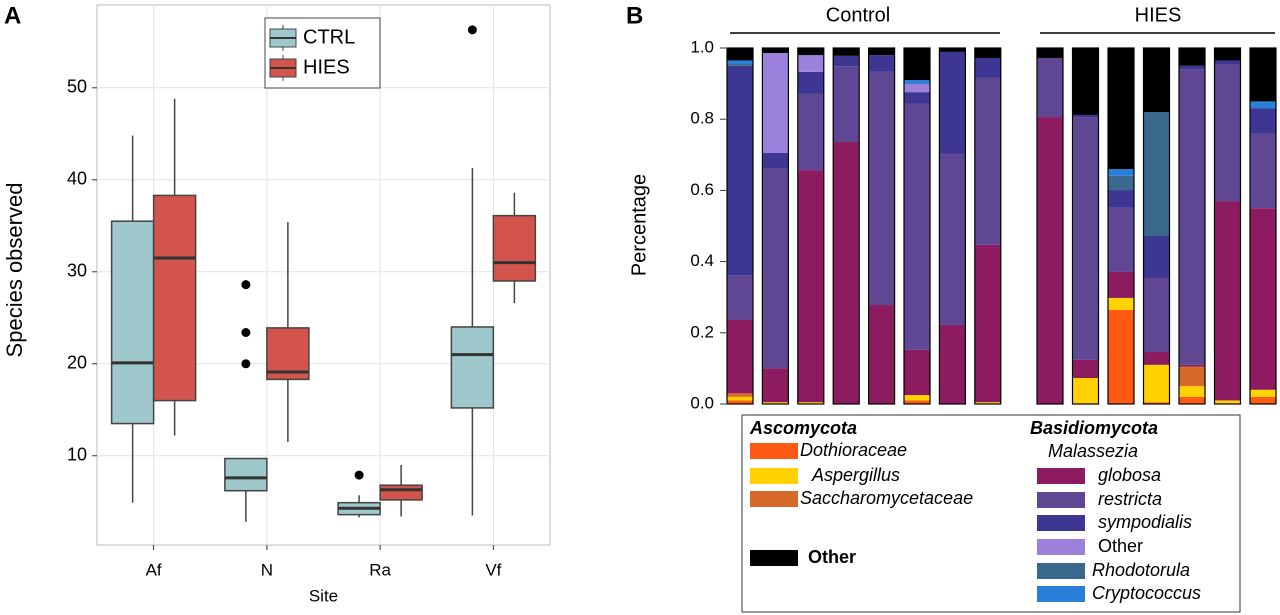 This screenshot has width=1280, height=615. What do you see at coordinates (154, 569) in the screenshot?
I see `x-tick-label: Af` at bounding box center [154, 569].